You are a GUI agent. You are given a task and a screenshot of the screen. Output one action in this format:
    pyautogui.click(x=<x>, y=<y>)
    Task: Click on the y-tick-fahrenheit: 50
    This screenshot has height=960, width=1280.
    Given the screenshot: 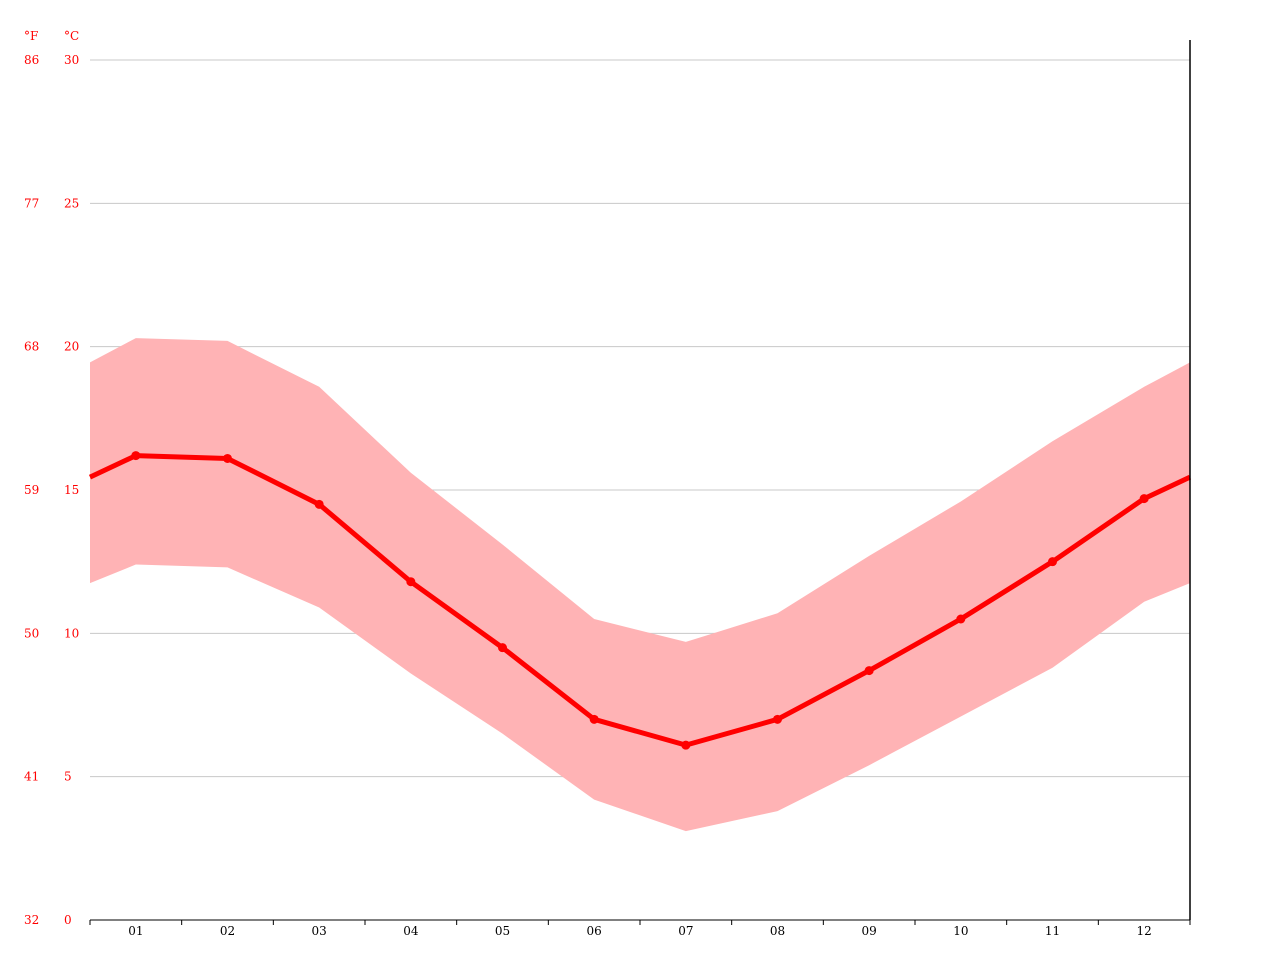 What is the action you would take?
    pyautogui.click(x=31, y=633)
    